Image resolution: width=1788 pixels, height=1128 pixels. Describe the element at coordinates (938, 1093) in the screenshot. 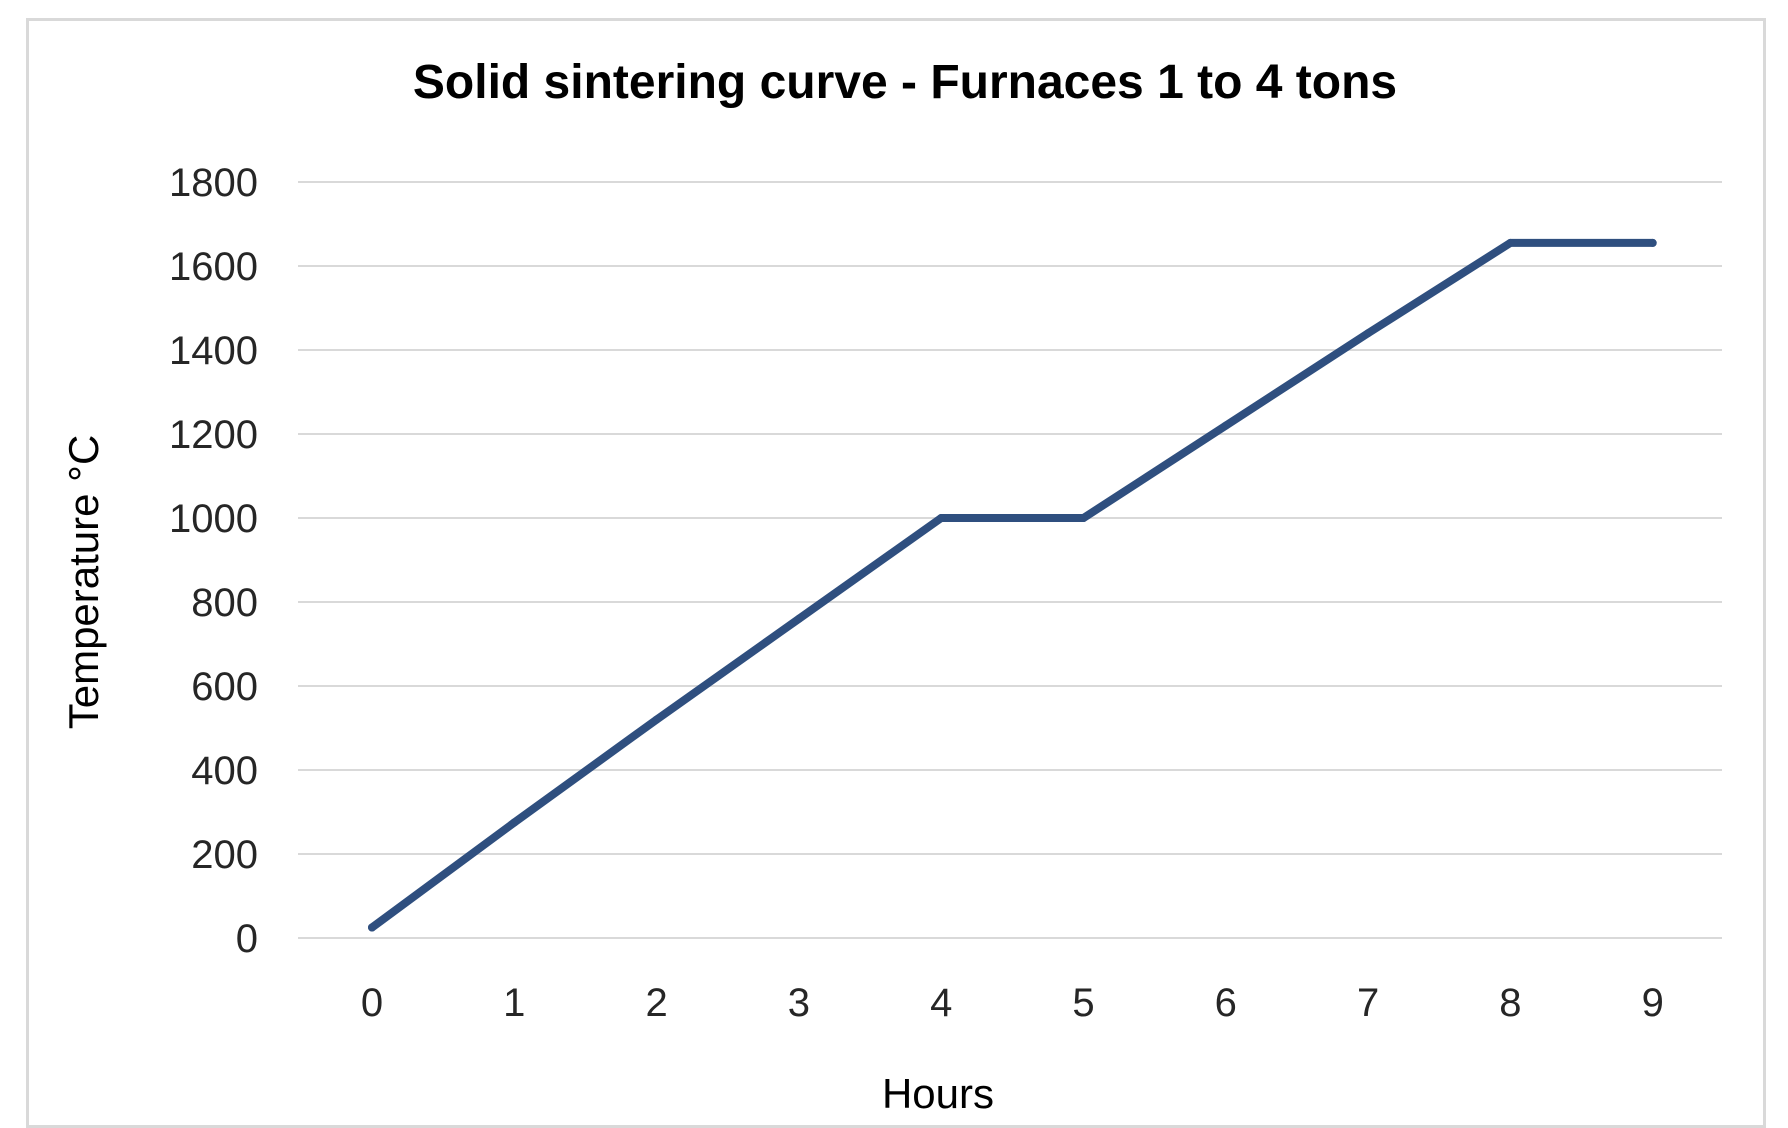

I see `x-axis-title: Hours` at that location.